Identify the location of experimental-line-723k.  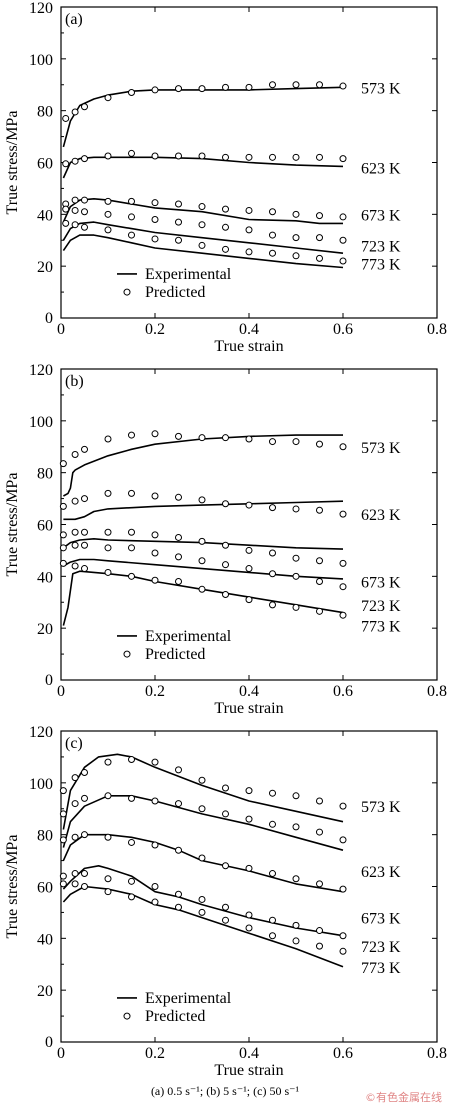
(203, 901).